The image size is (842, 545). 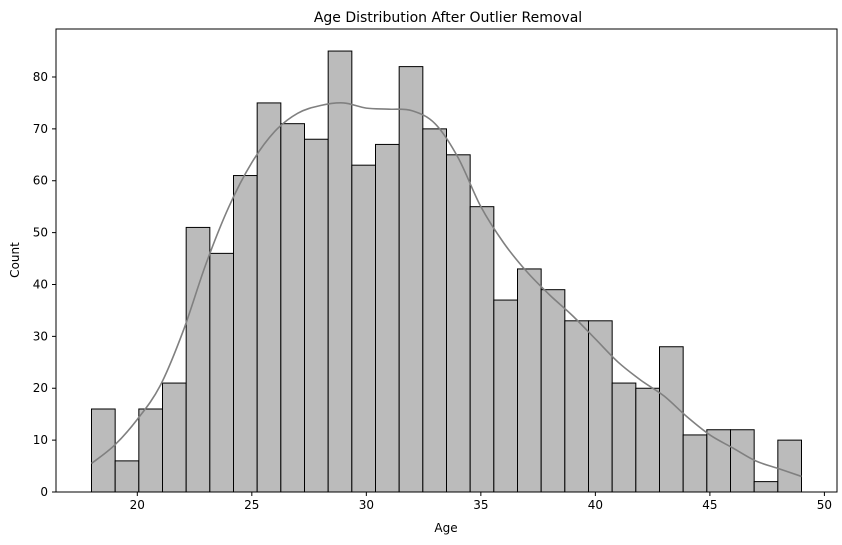 What do you see at coordinates (595, 505) in the screenshot?
I see `x-tick-label: 40` at bounding box center [595, 505].